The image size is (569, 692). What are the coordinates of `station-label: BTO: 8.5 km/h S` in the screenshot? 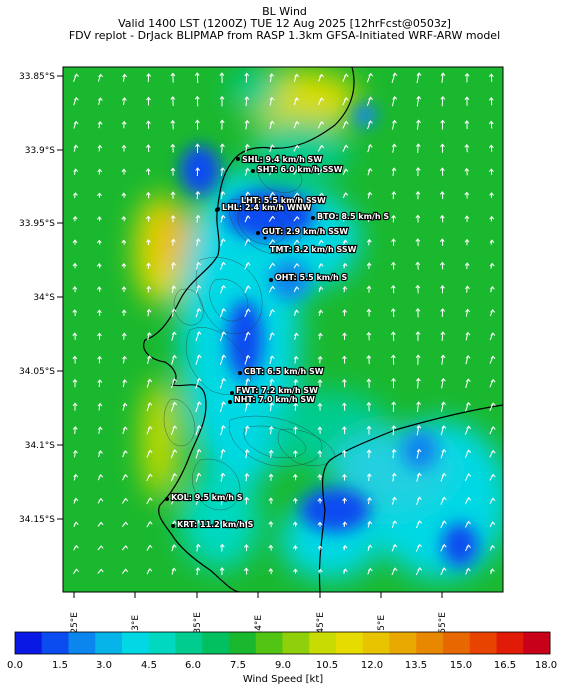 It's located at (353, 216).